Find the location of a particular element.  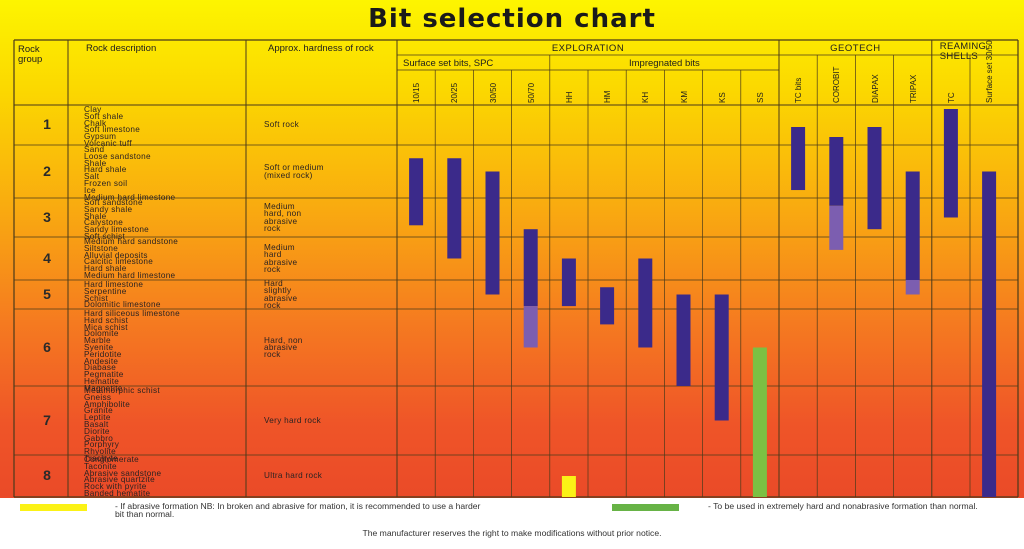

rock-name: Sand is located at coordinates (94, 149).